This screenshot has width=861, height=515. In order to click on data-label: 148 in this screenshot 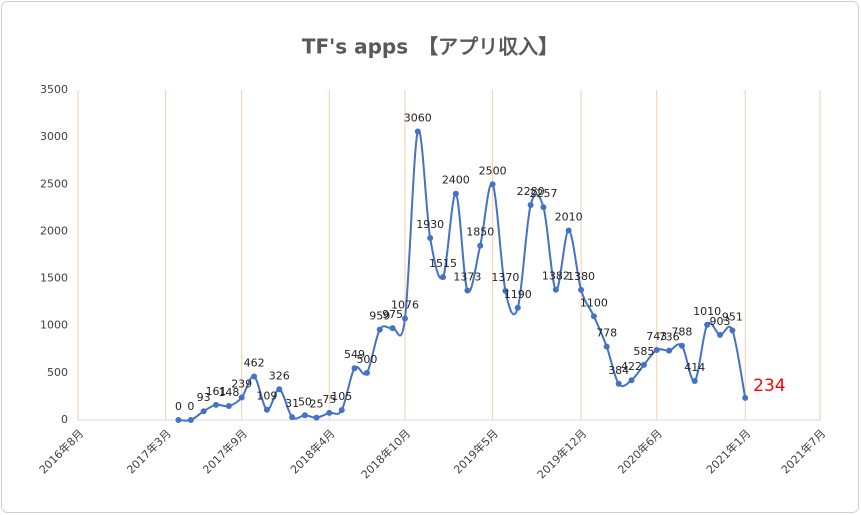, I will do `click(228, 392)`.